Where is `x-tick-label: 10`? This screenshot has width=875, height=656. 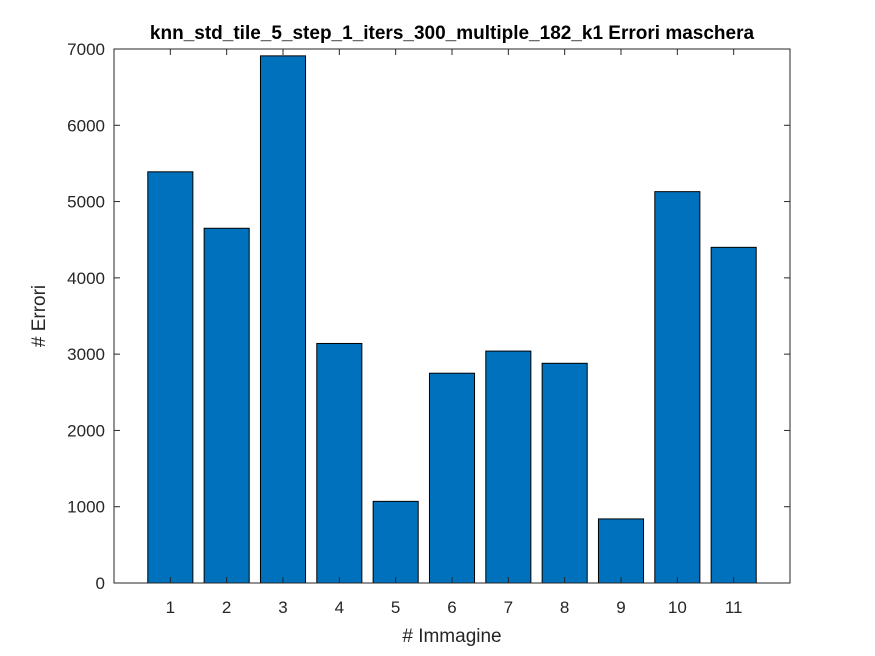 x-tick-label: 10 is located at coordinates (677, 607).